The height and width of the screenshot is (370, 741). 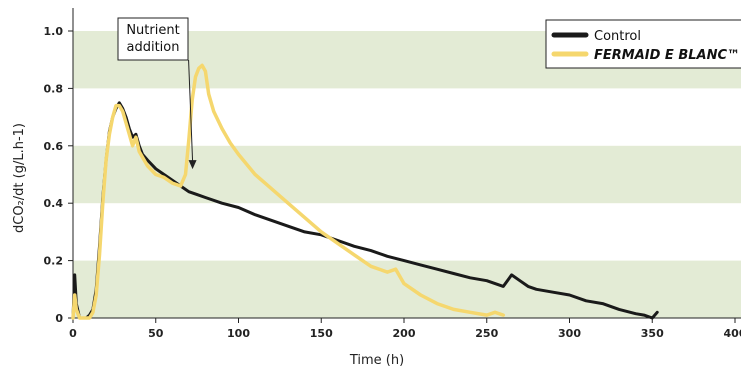 I want to click on legend-box, so click(x=643, y=44).